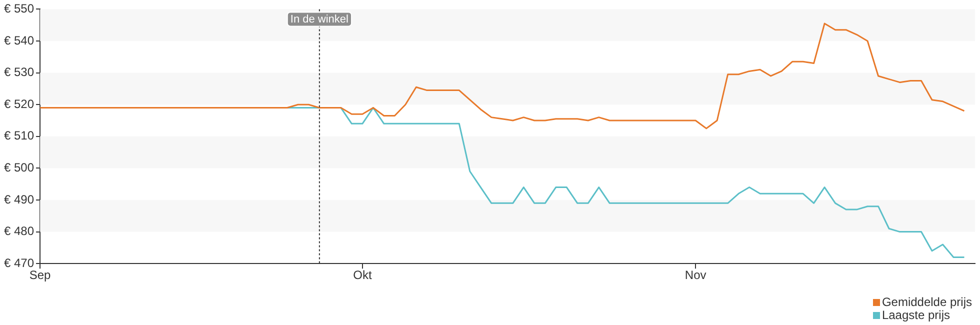  Describe the element at coordinates (40, 275) in the screenshot. I see `x-tick-label: Sep` at that location.